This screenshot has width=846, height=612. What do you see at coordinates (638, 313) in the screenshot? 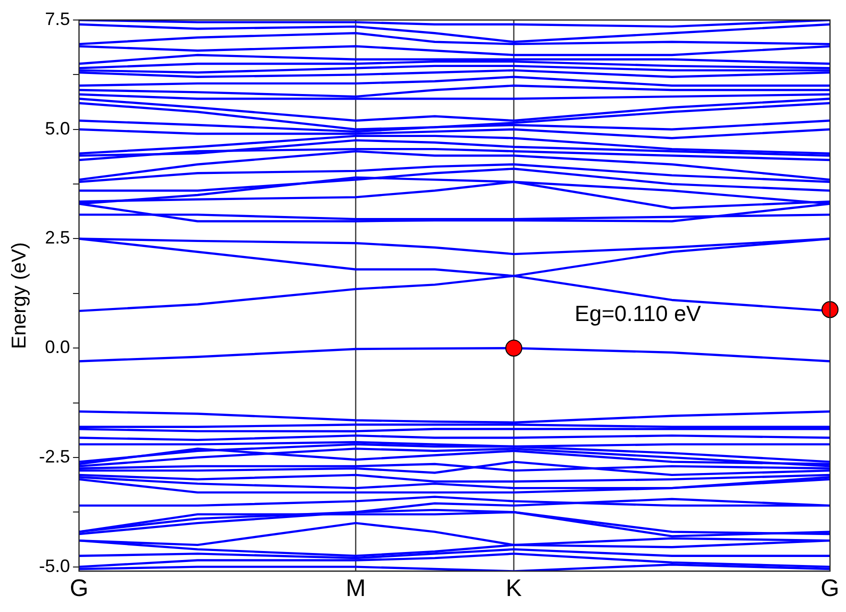
I see `annotation: Eg=0.110 eV` at bounding box center [638, 313].